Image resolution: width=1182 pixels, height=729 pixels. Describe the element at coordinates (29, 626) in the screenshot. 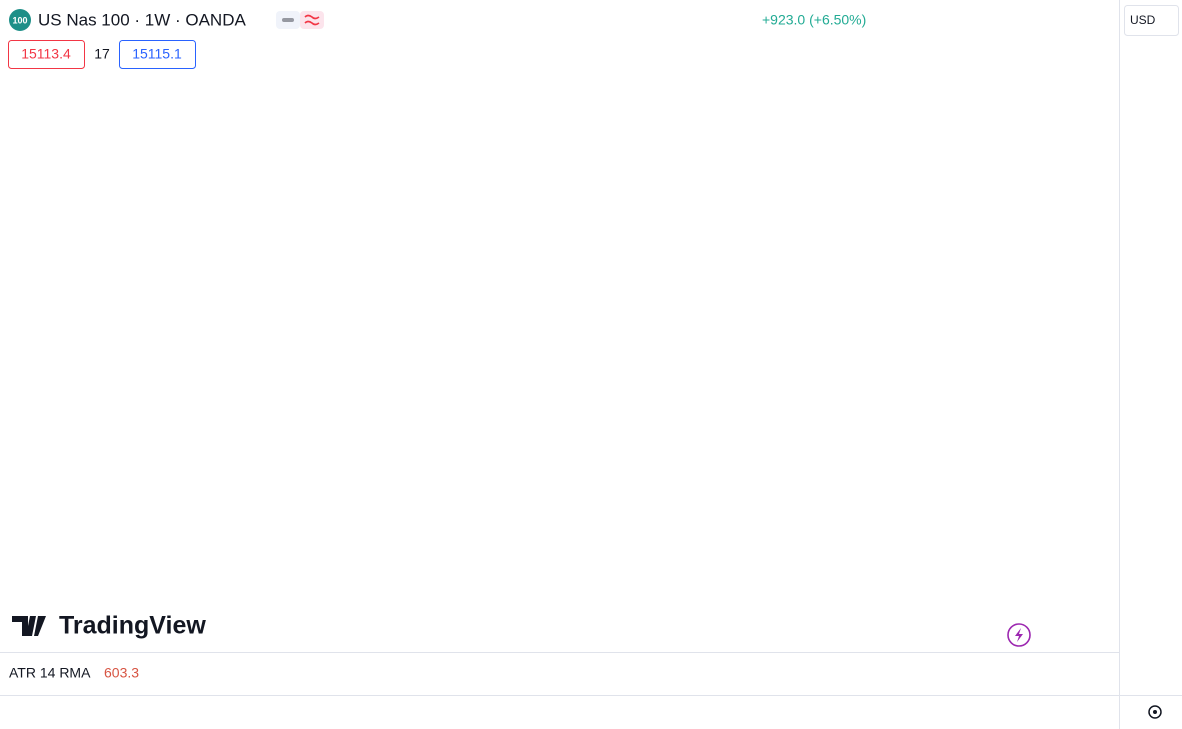

I see `watermark-logo` at that location.